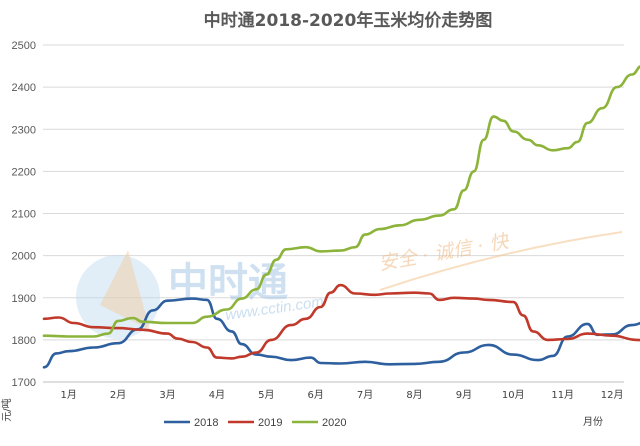 This screenshot has width=640, height=446. What do you see at coordinates (612, 395) in the screenshot?
I see `x-tick-label: 12月` at bounding box center [612, 395].